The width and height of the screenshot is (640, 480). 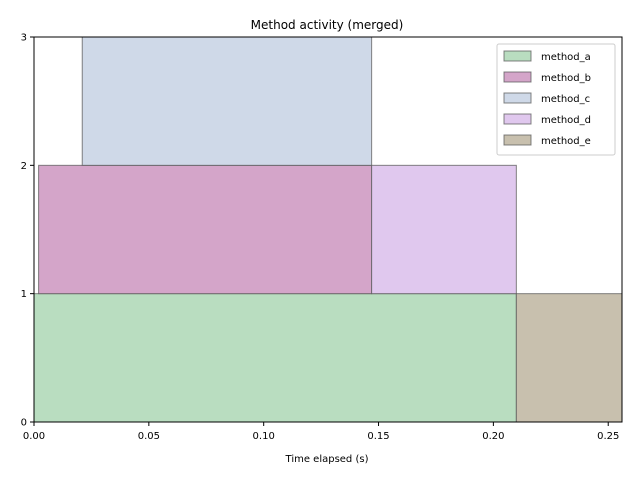 I want to click on x-axis-label: Time elapsed (s), so click(x=327, y=459).